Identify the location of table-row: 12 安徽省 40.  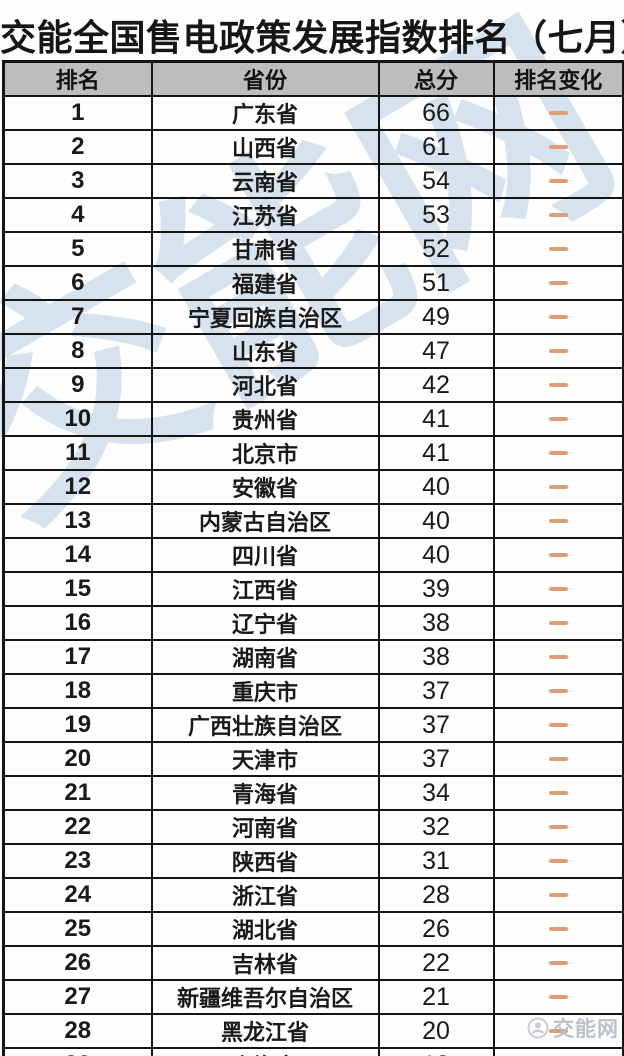
(313, 487).